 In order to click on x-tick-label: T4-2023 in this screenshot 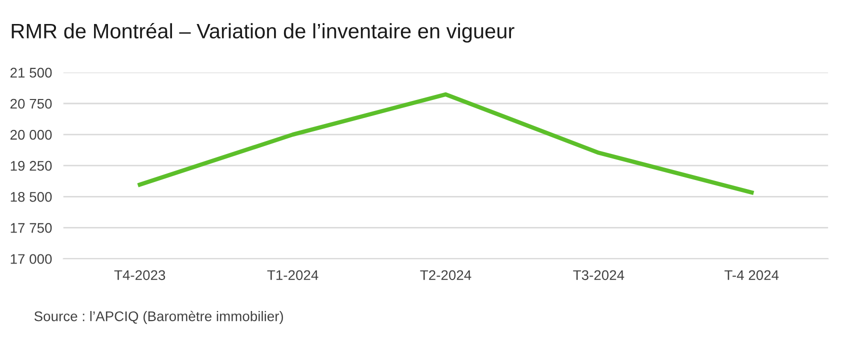, I will do `click(140, 275)`.